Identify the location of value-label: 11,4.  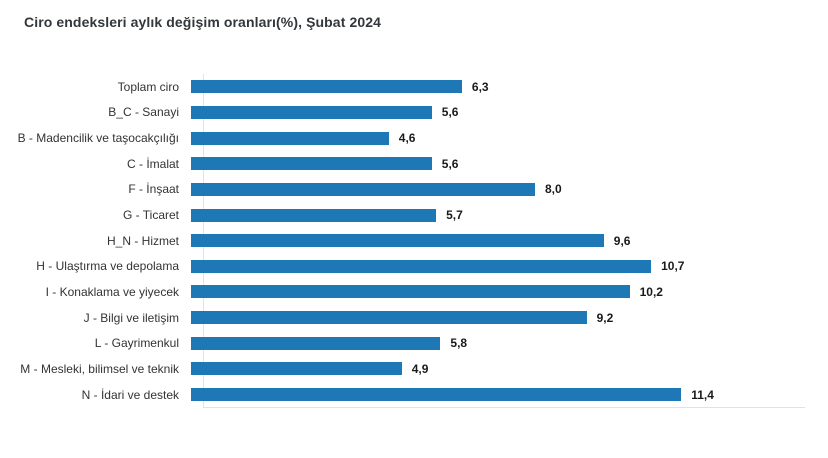
(702, 394).